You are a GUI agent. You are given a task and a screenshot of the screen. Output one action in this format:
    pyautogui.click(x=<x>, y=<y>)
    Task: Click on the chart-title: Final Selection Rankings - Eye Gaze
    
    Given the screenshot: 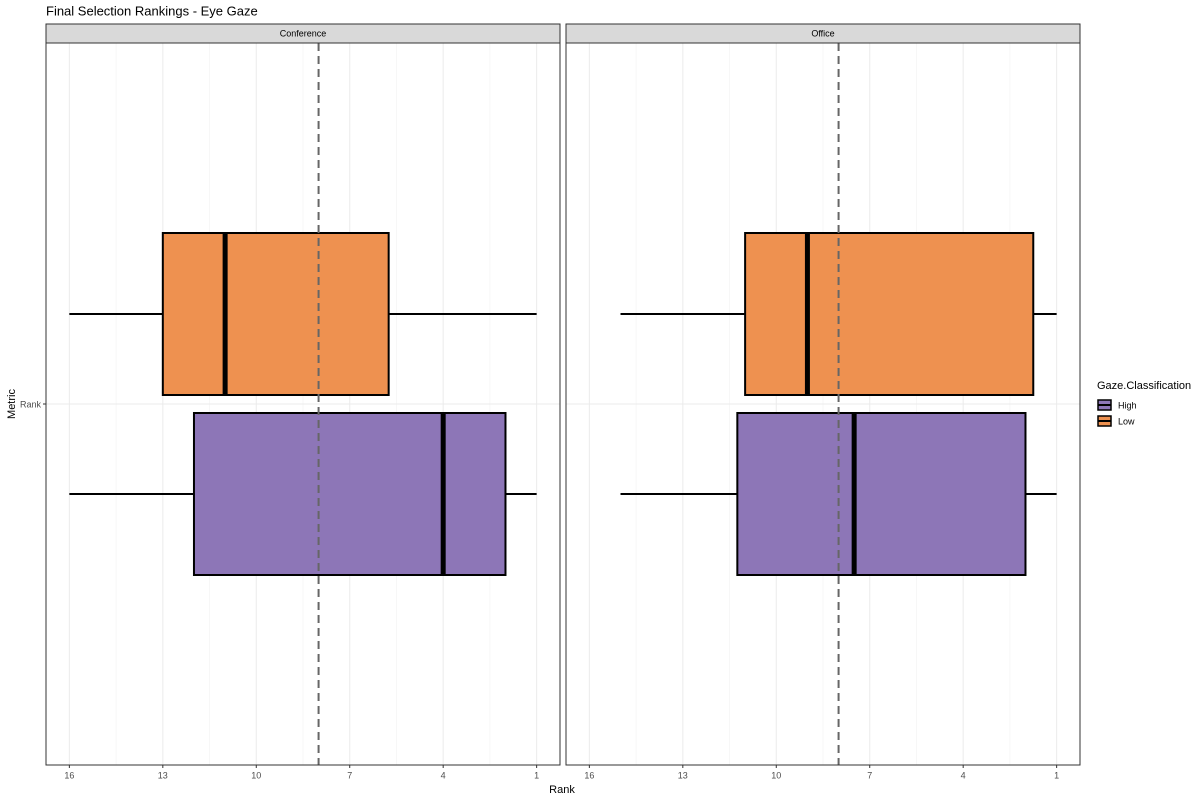 What is the action you would take?
    pyautogui.click(x=152, y=10)
    